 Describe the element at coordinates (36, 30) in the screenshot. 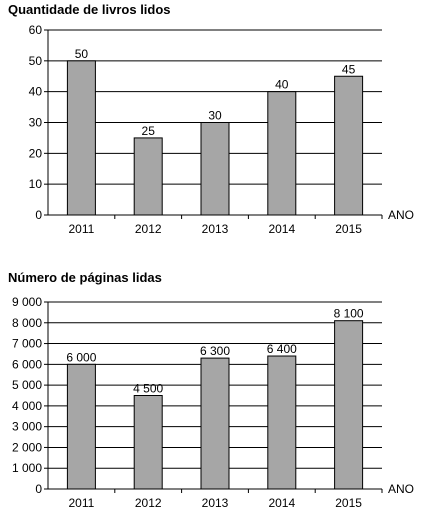

I see `y-tick-label: 60` at that location.